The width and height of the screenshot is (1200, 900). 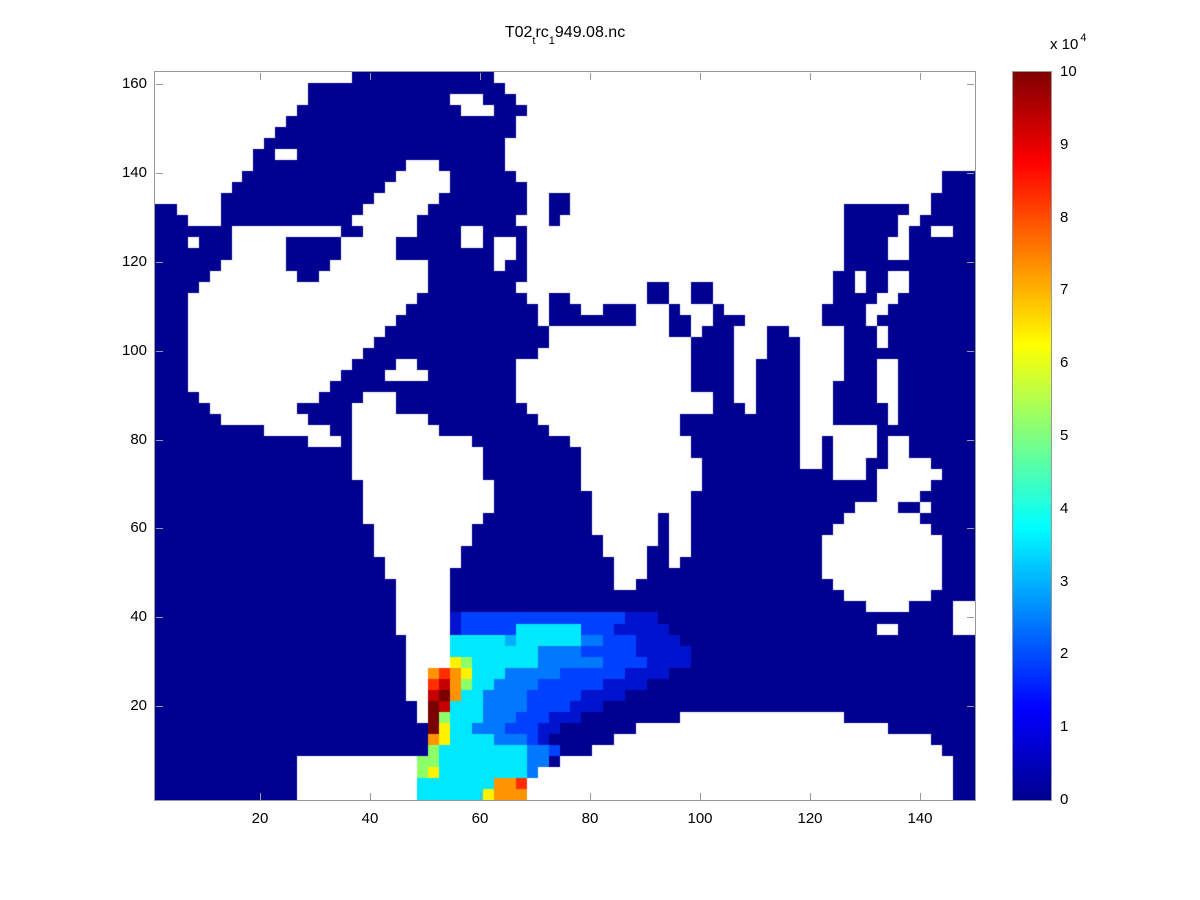 What do you see at coordinates (1064, 508) in the screenshot?
I see `colorbar-tick-label: 4` at bounding box center [1064, 508].